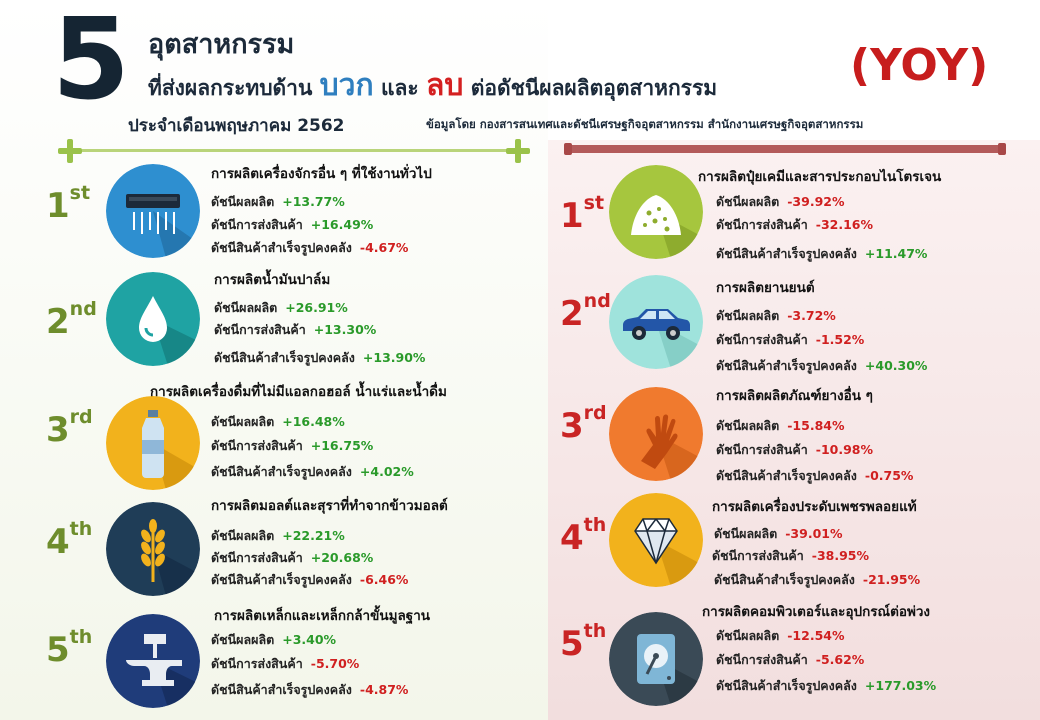 This screenshot has width=1040, height=720. What do you see at coordinates (278, 201) in the screenshot?
I see `production-index: ดัชนีผลผลิต +13.77%` at bounding box center [278, 201].